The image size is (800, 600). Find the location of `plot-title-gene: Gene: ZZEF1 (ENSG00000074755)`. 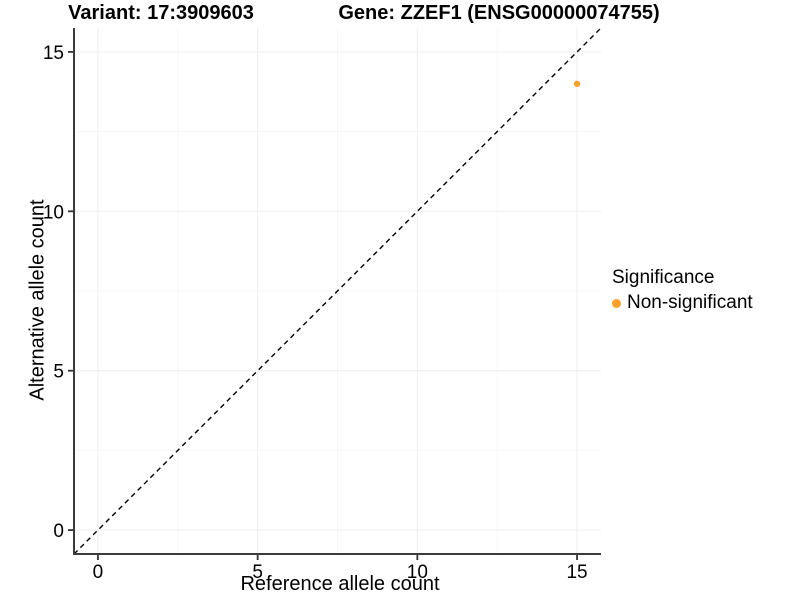

plot-title-gene: Gene: ZZEF1 (ENSG00000074755) is located at coordinates (499, 13).